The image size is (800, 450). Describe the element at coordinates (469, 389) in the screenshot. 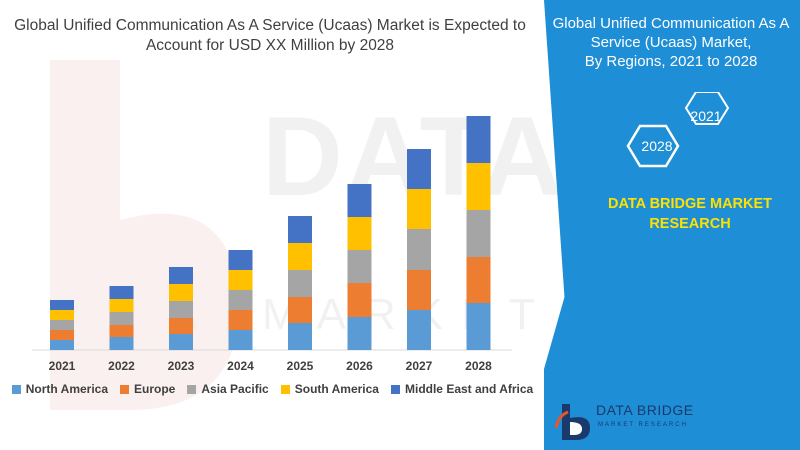

I see `legend-label: Middle East and Africa` at that location.